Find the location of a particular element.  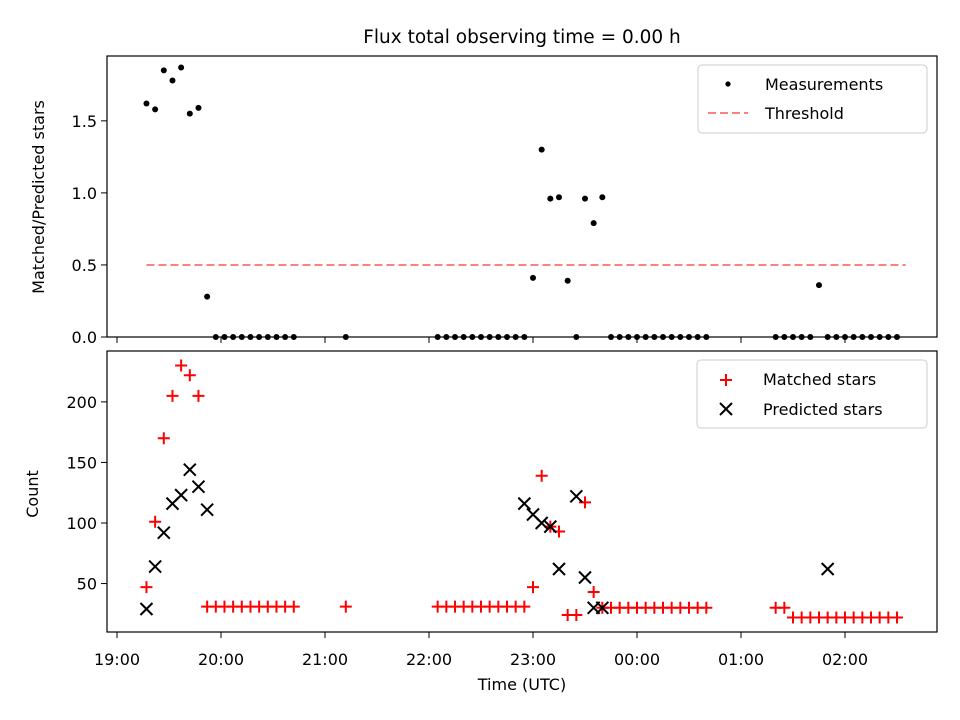

legend-matched-label: Matched stars is located at coordinates (819, 379).